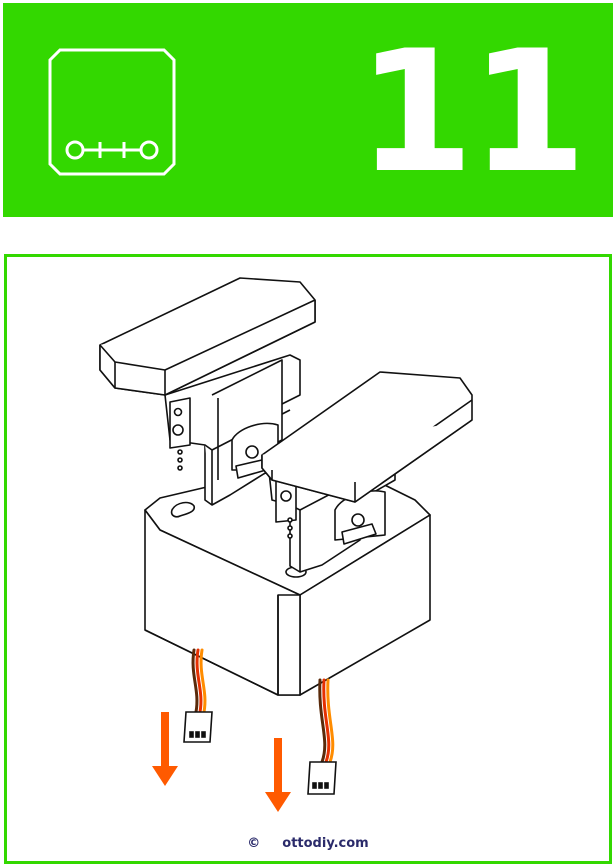 This screenshot has width=616, height=866. I want to click on copyright-footer: © ottodiy.com, so click(308, 843).